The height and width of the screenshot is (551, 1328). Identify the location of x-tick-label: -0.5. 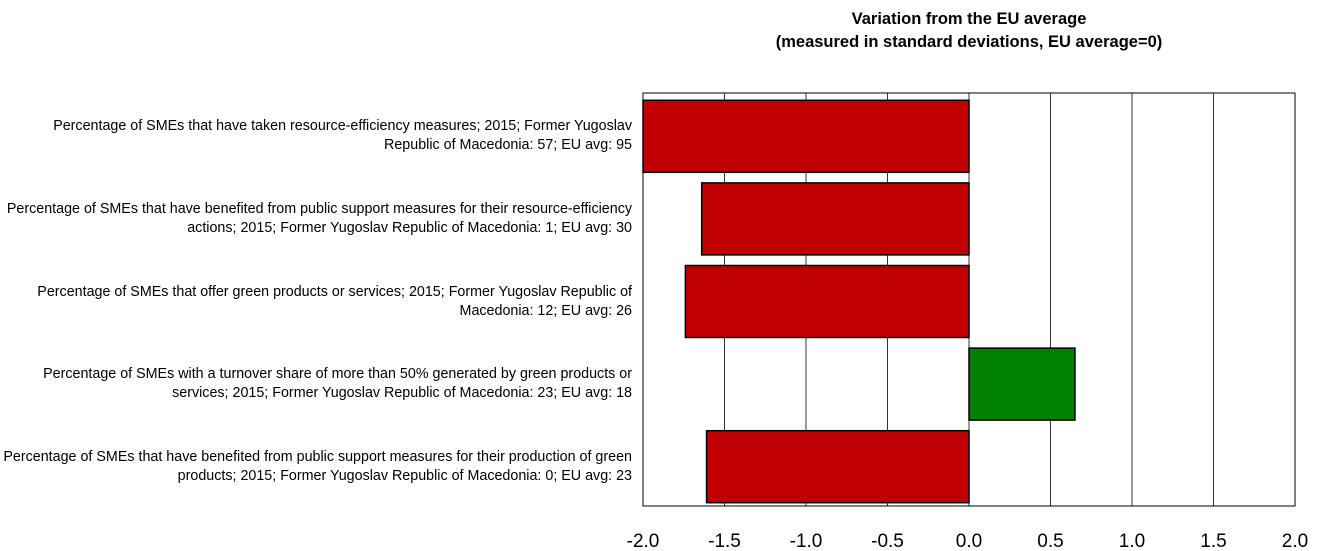
(887, 541).